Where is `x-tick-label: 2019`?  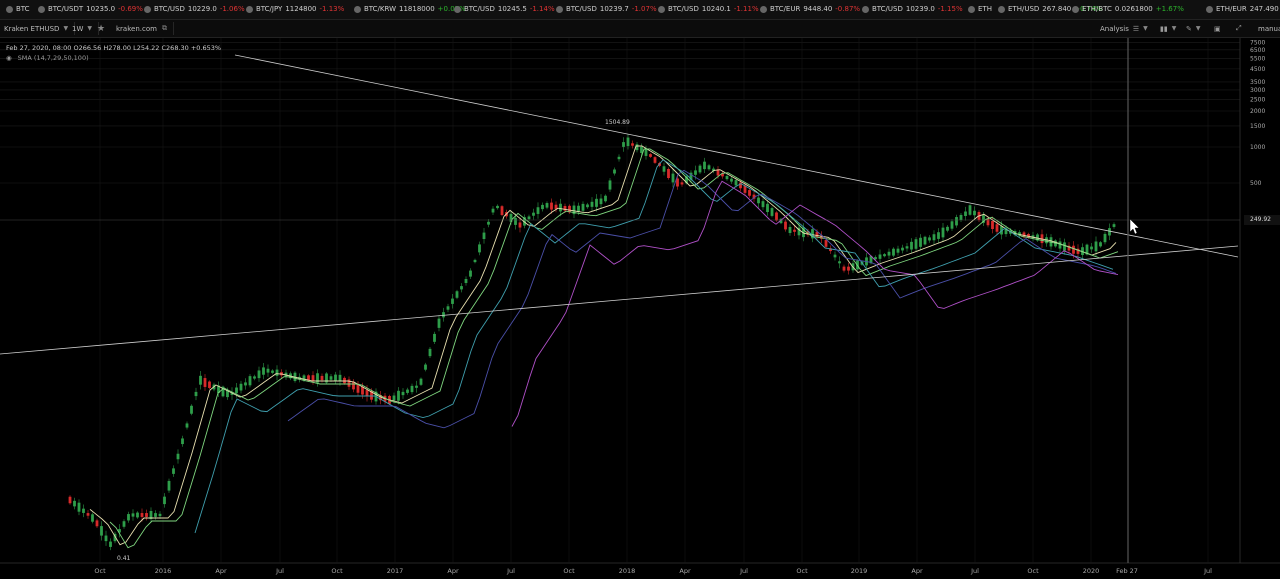 x-tick-label: 2019 is located at coordinates (859, 571).